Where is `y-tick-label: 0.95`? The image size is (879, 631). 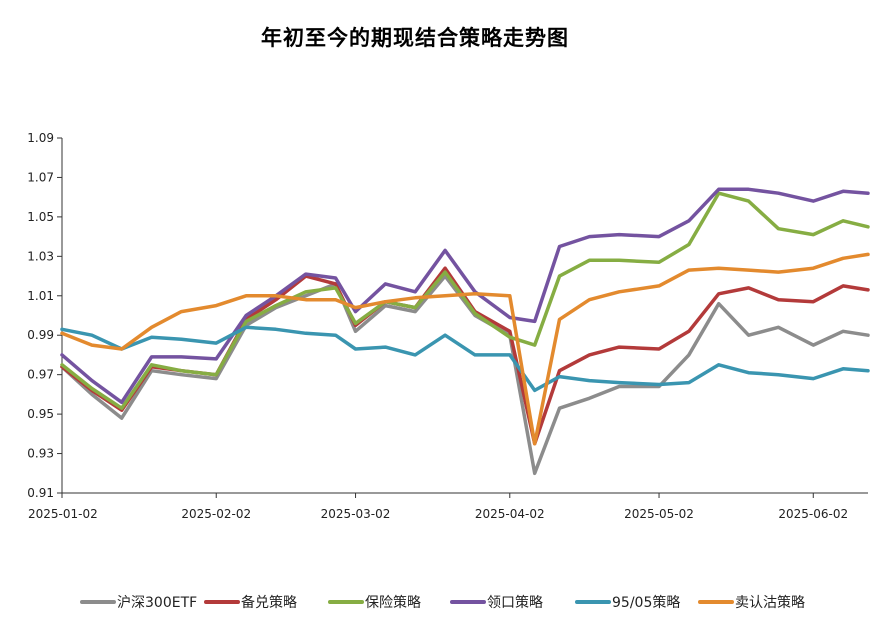
y-tick-label: 0.95 is located at coordinates (40, 414).